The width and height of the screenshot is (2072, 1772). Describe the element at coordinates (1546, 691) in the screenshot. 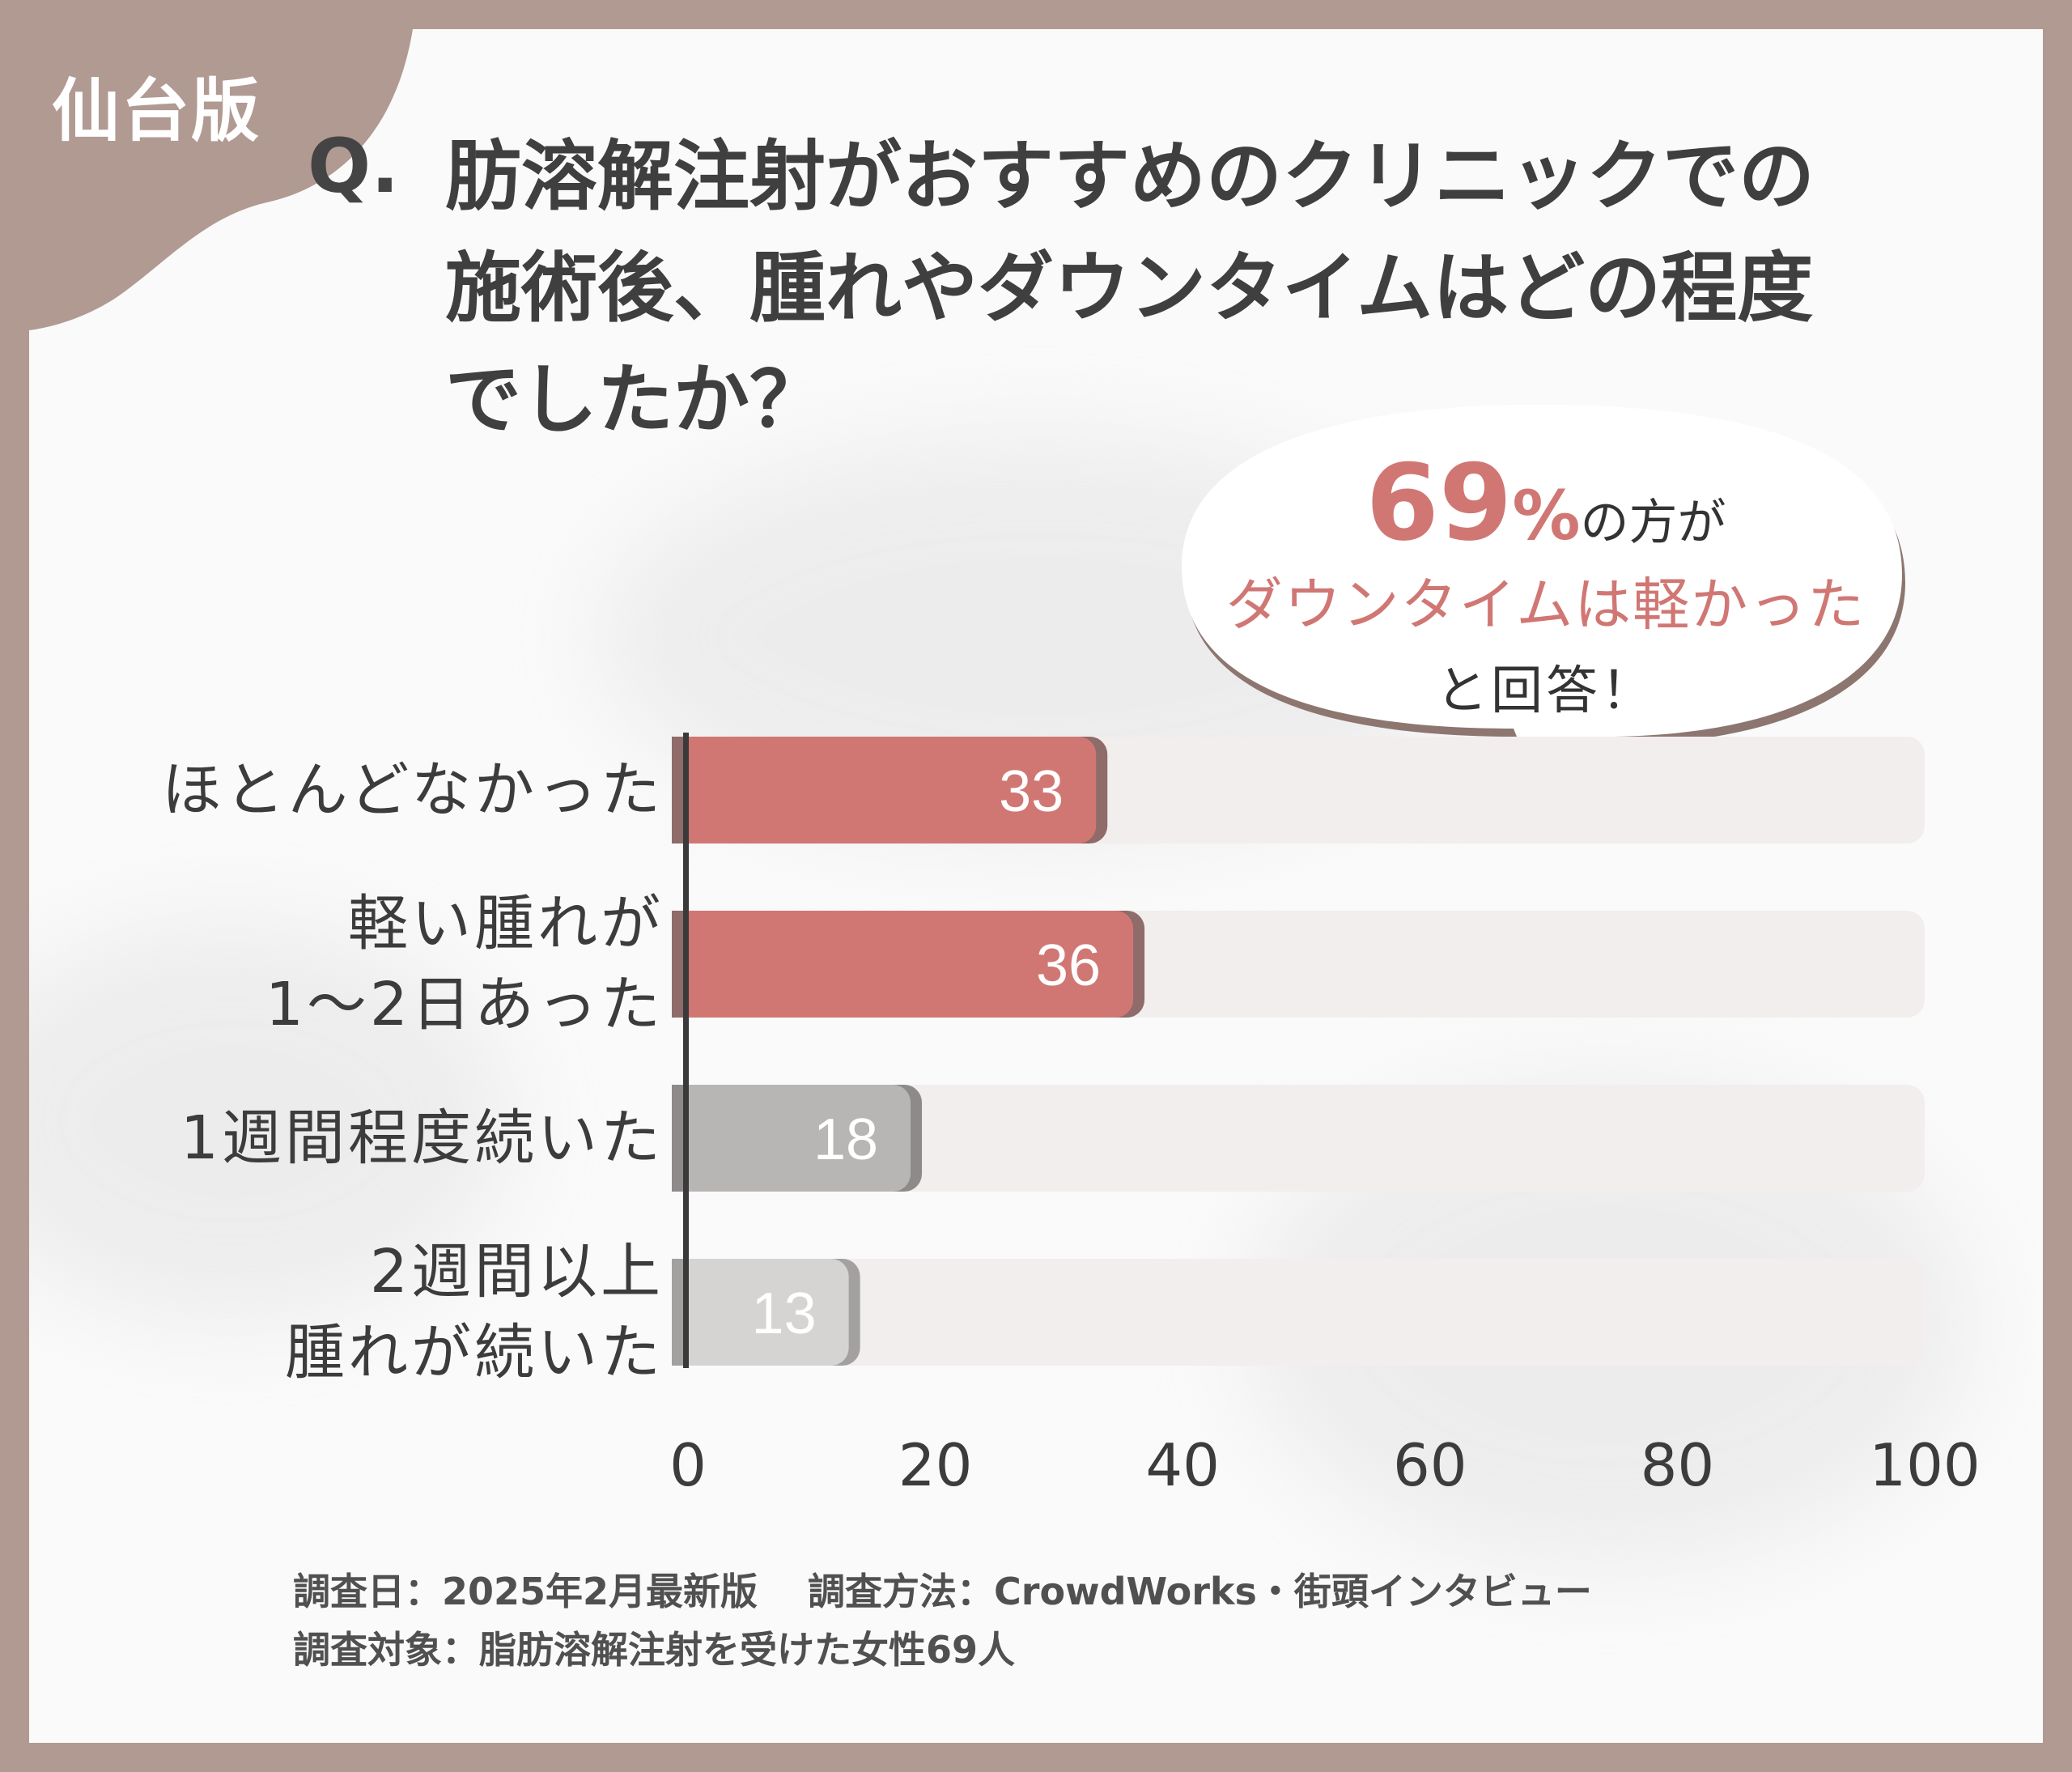

I see `callout-line3: と回答！` at that location.